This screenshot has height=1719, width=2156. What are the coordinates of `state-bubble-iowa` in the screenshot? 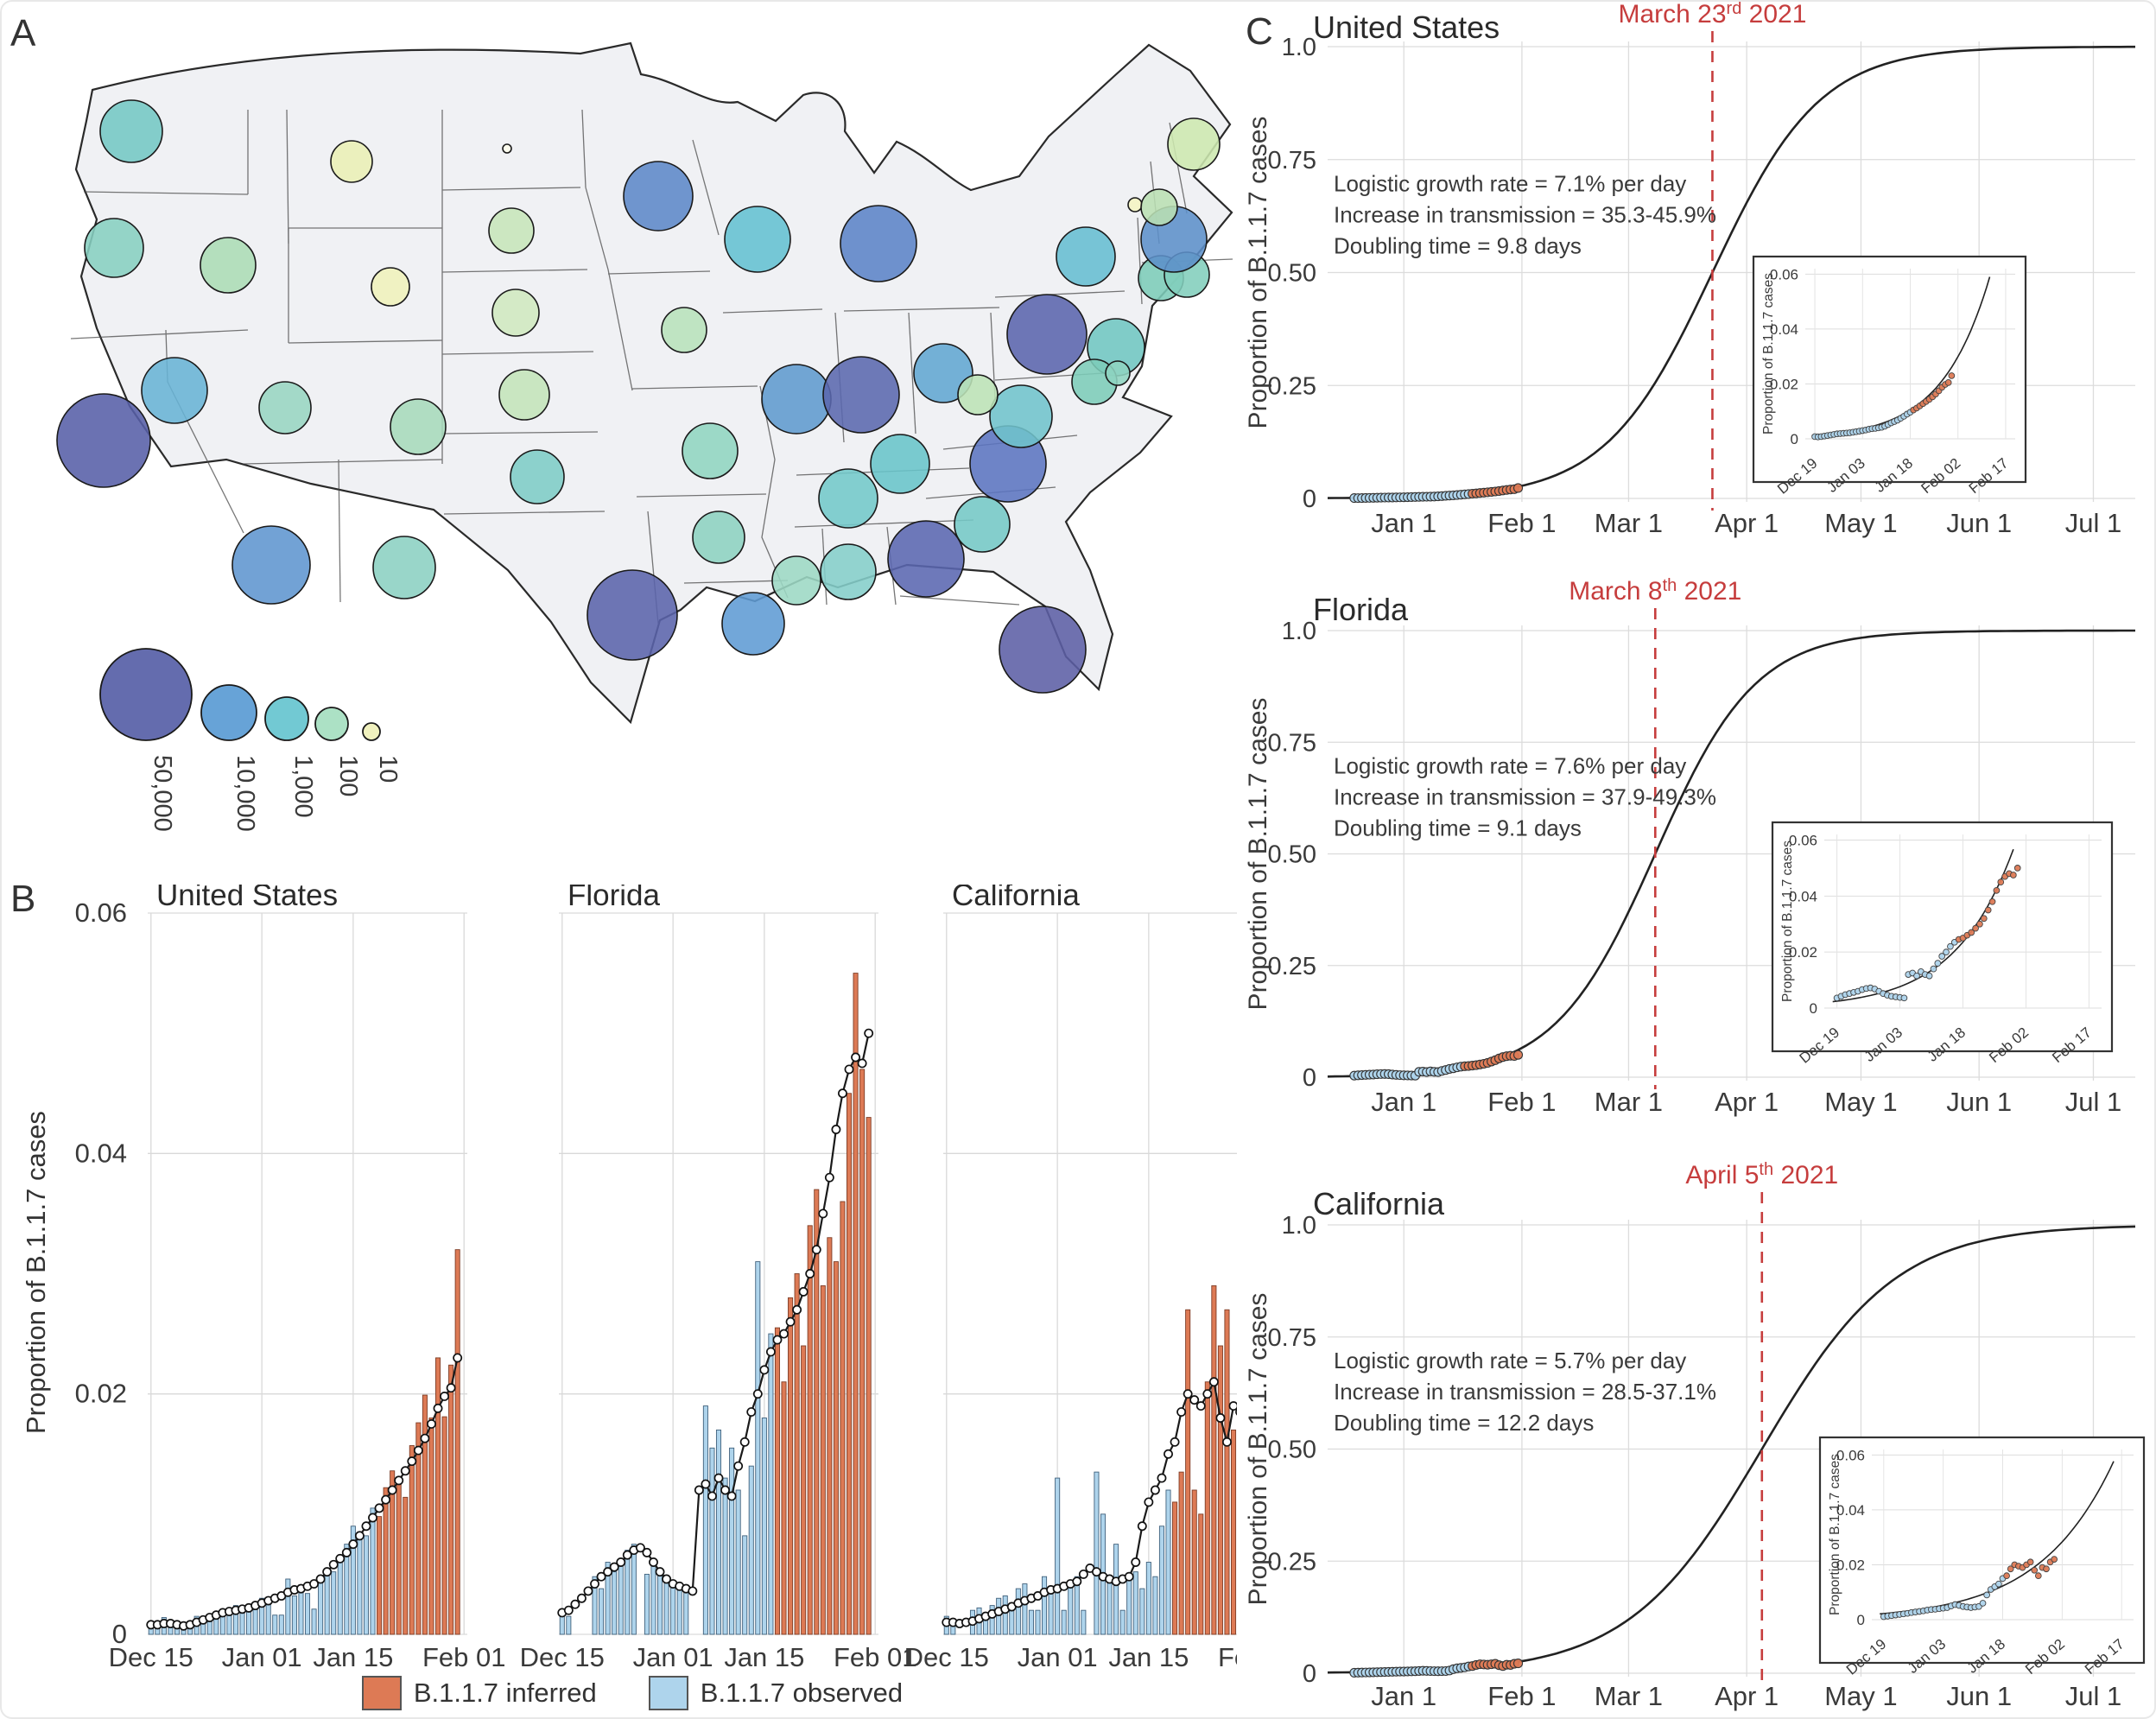 It's located at (684, 330).